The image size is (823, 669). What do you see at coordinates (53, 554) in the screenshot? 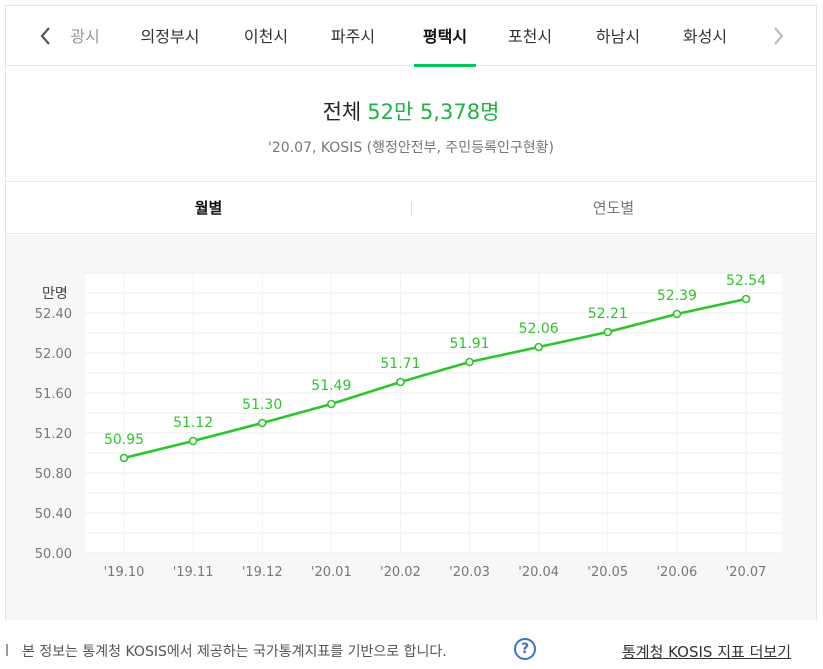
I see `y-tick-label: 50.00` at bounding box center [53, 554].